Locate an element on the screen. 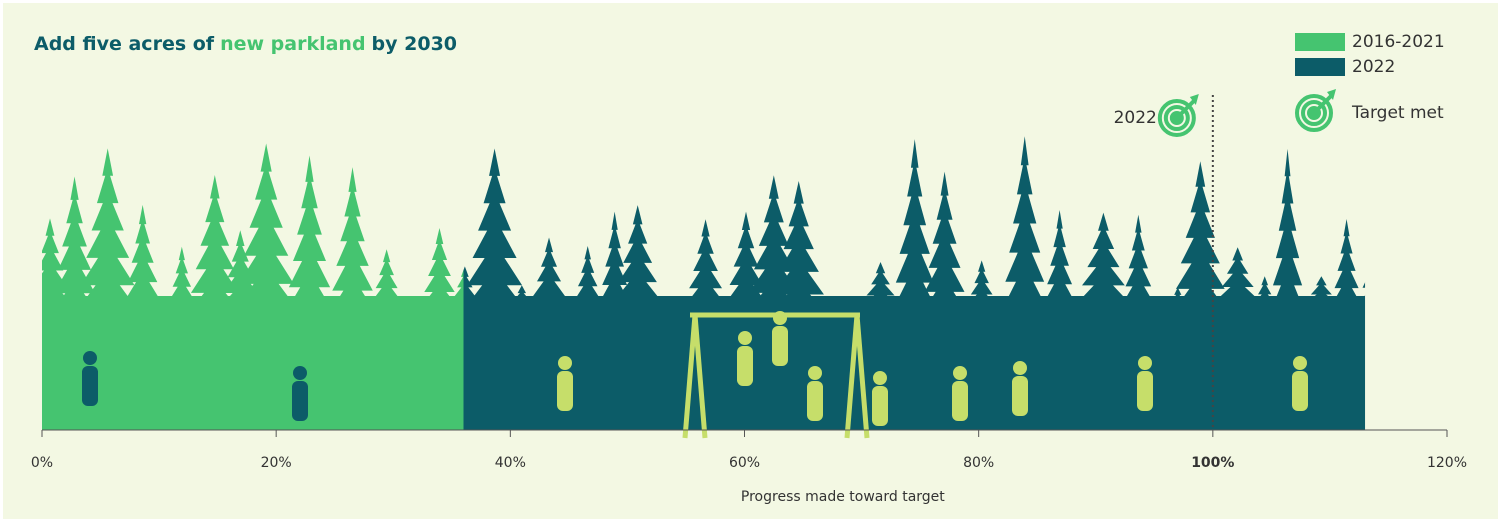  legend-label: 2016-2021 is located at coordinates (1398, 42).